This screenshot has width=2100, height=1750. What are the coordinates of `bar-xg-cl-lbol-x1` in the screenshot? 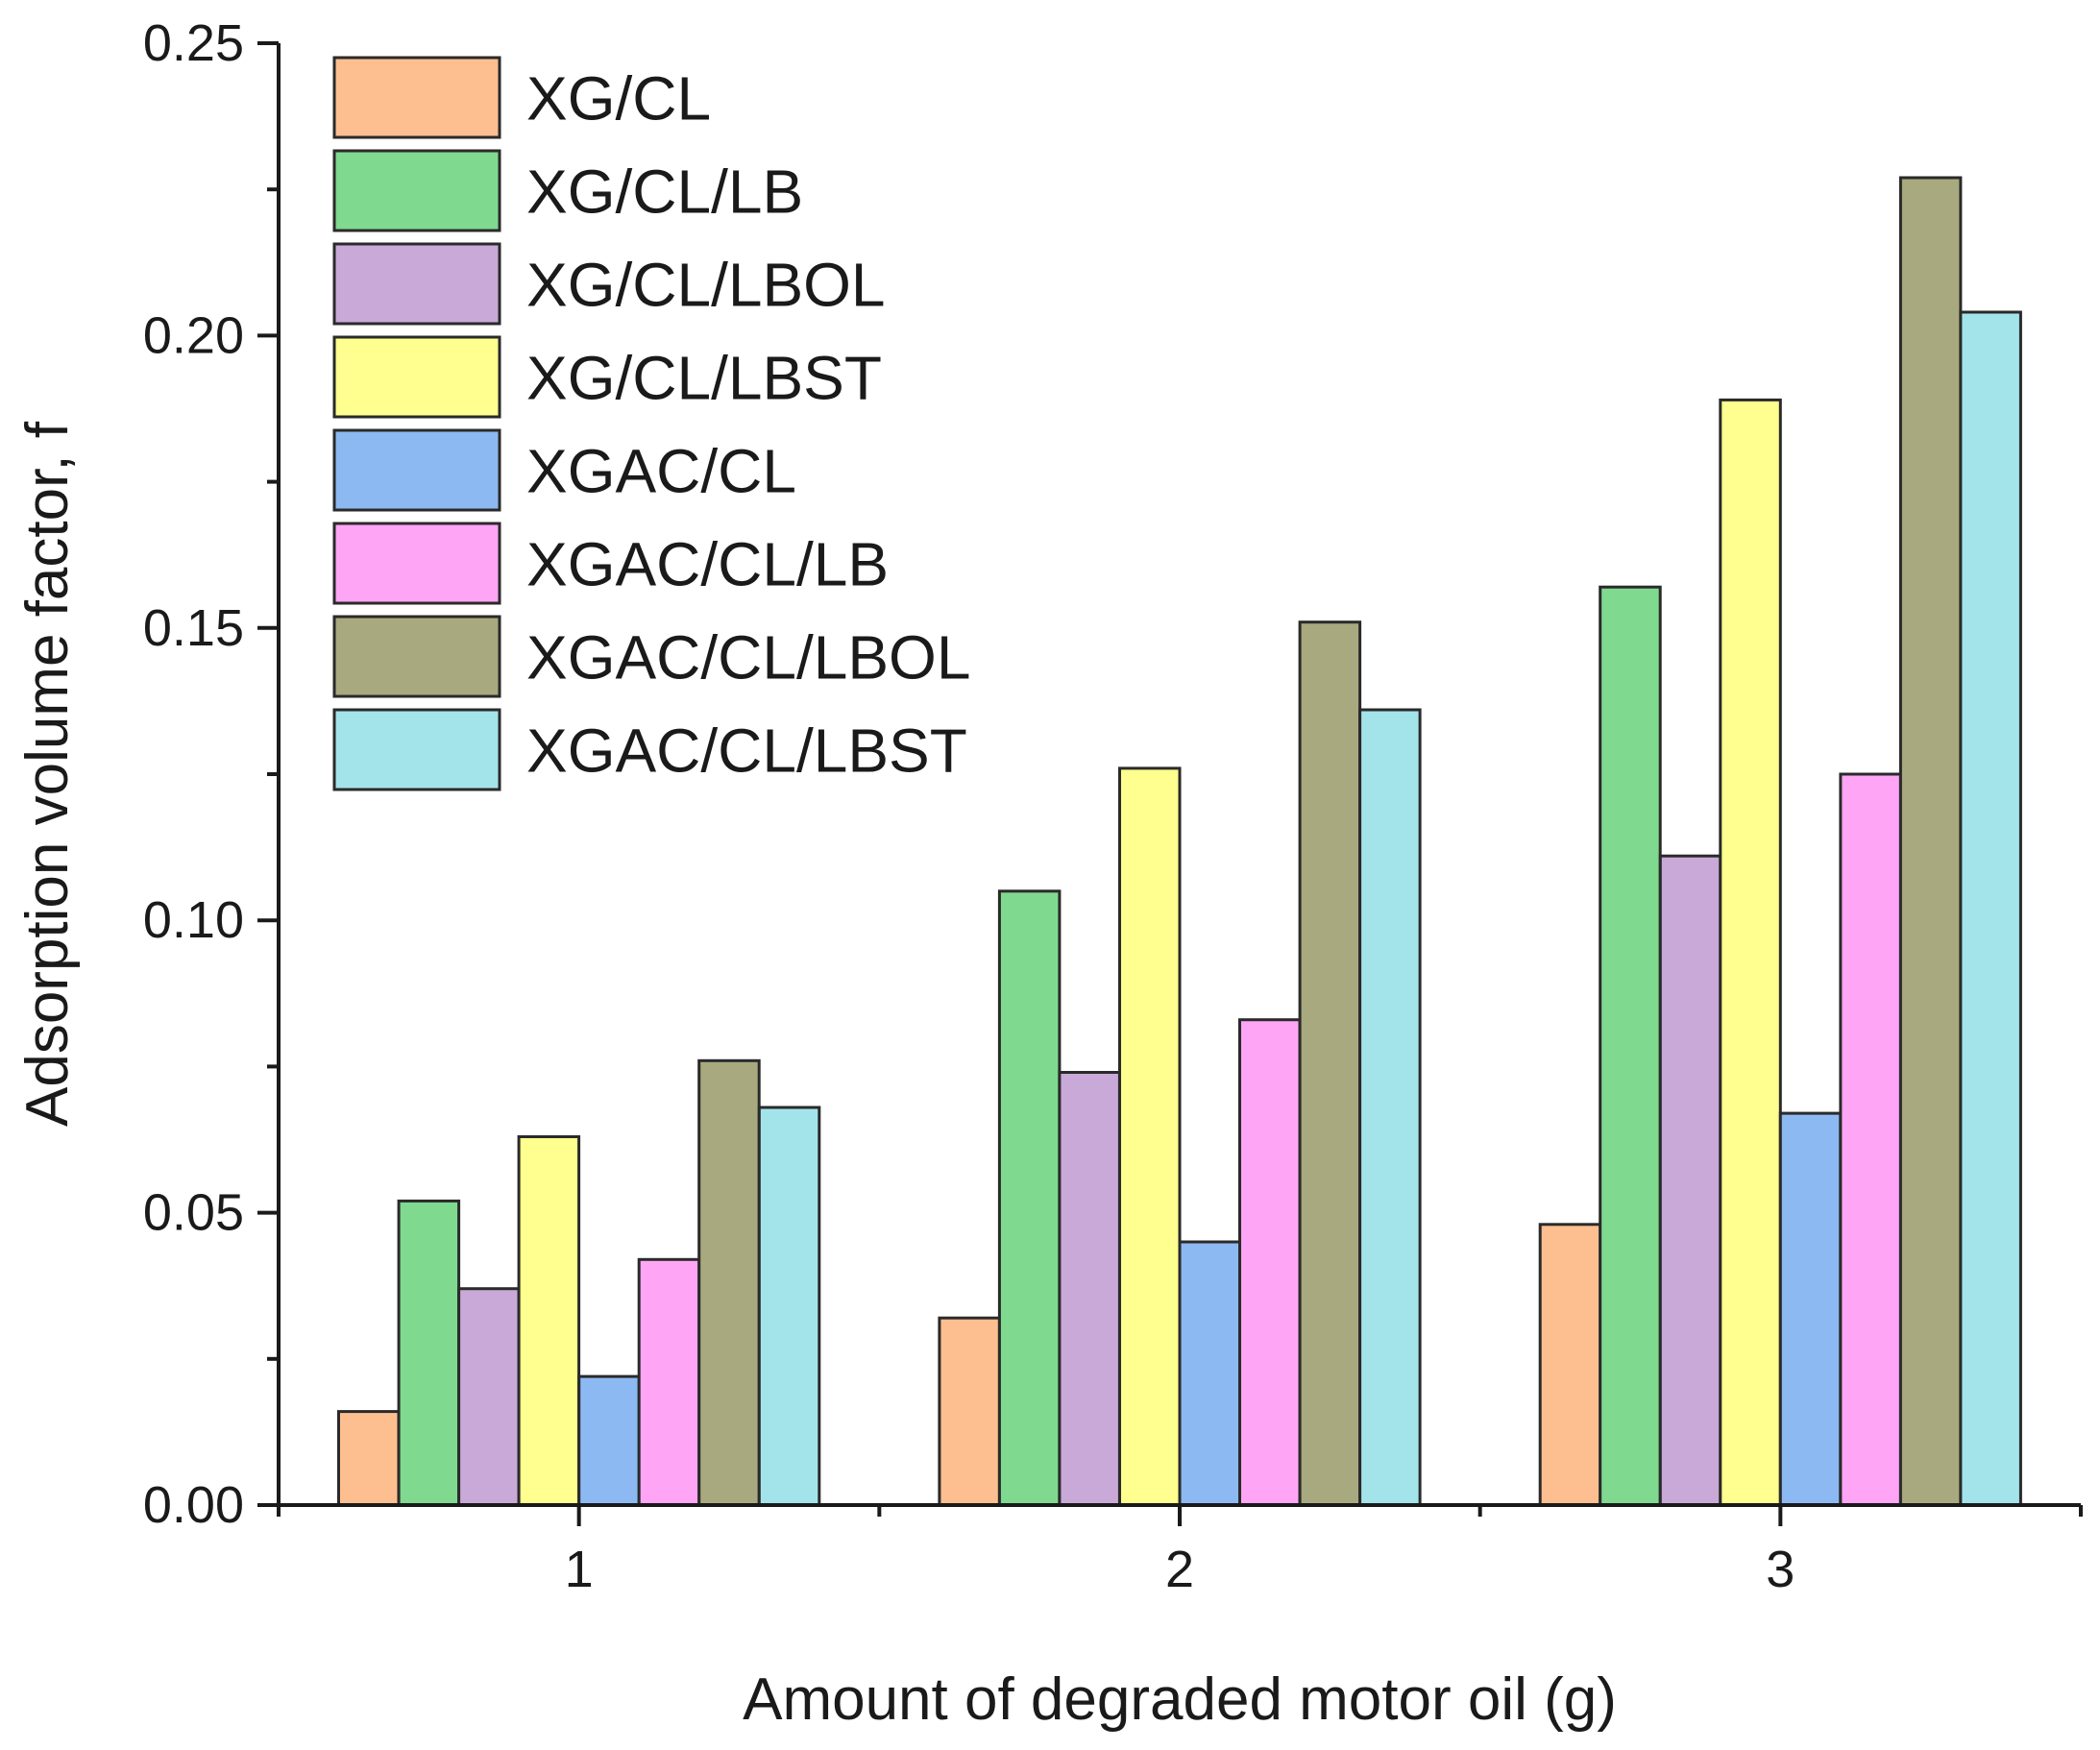 It's located at (489, 1397).